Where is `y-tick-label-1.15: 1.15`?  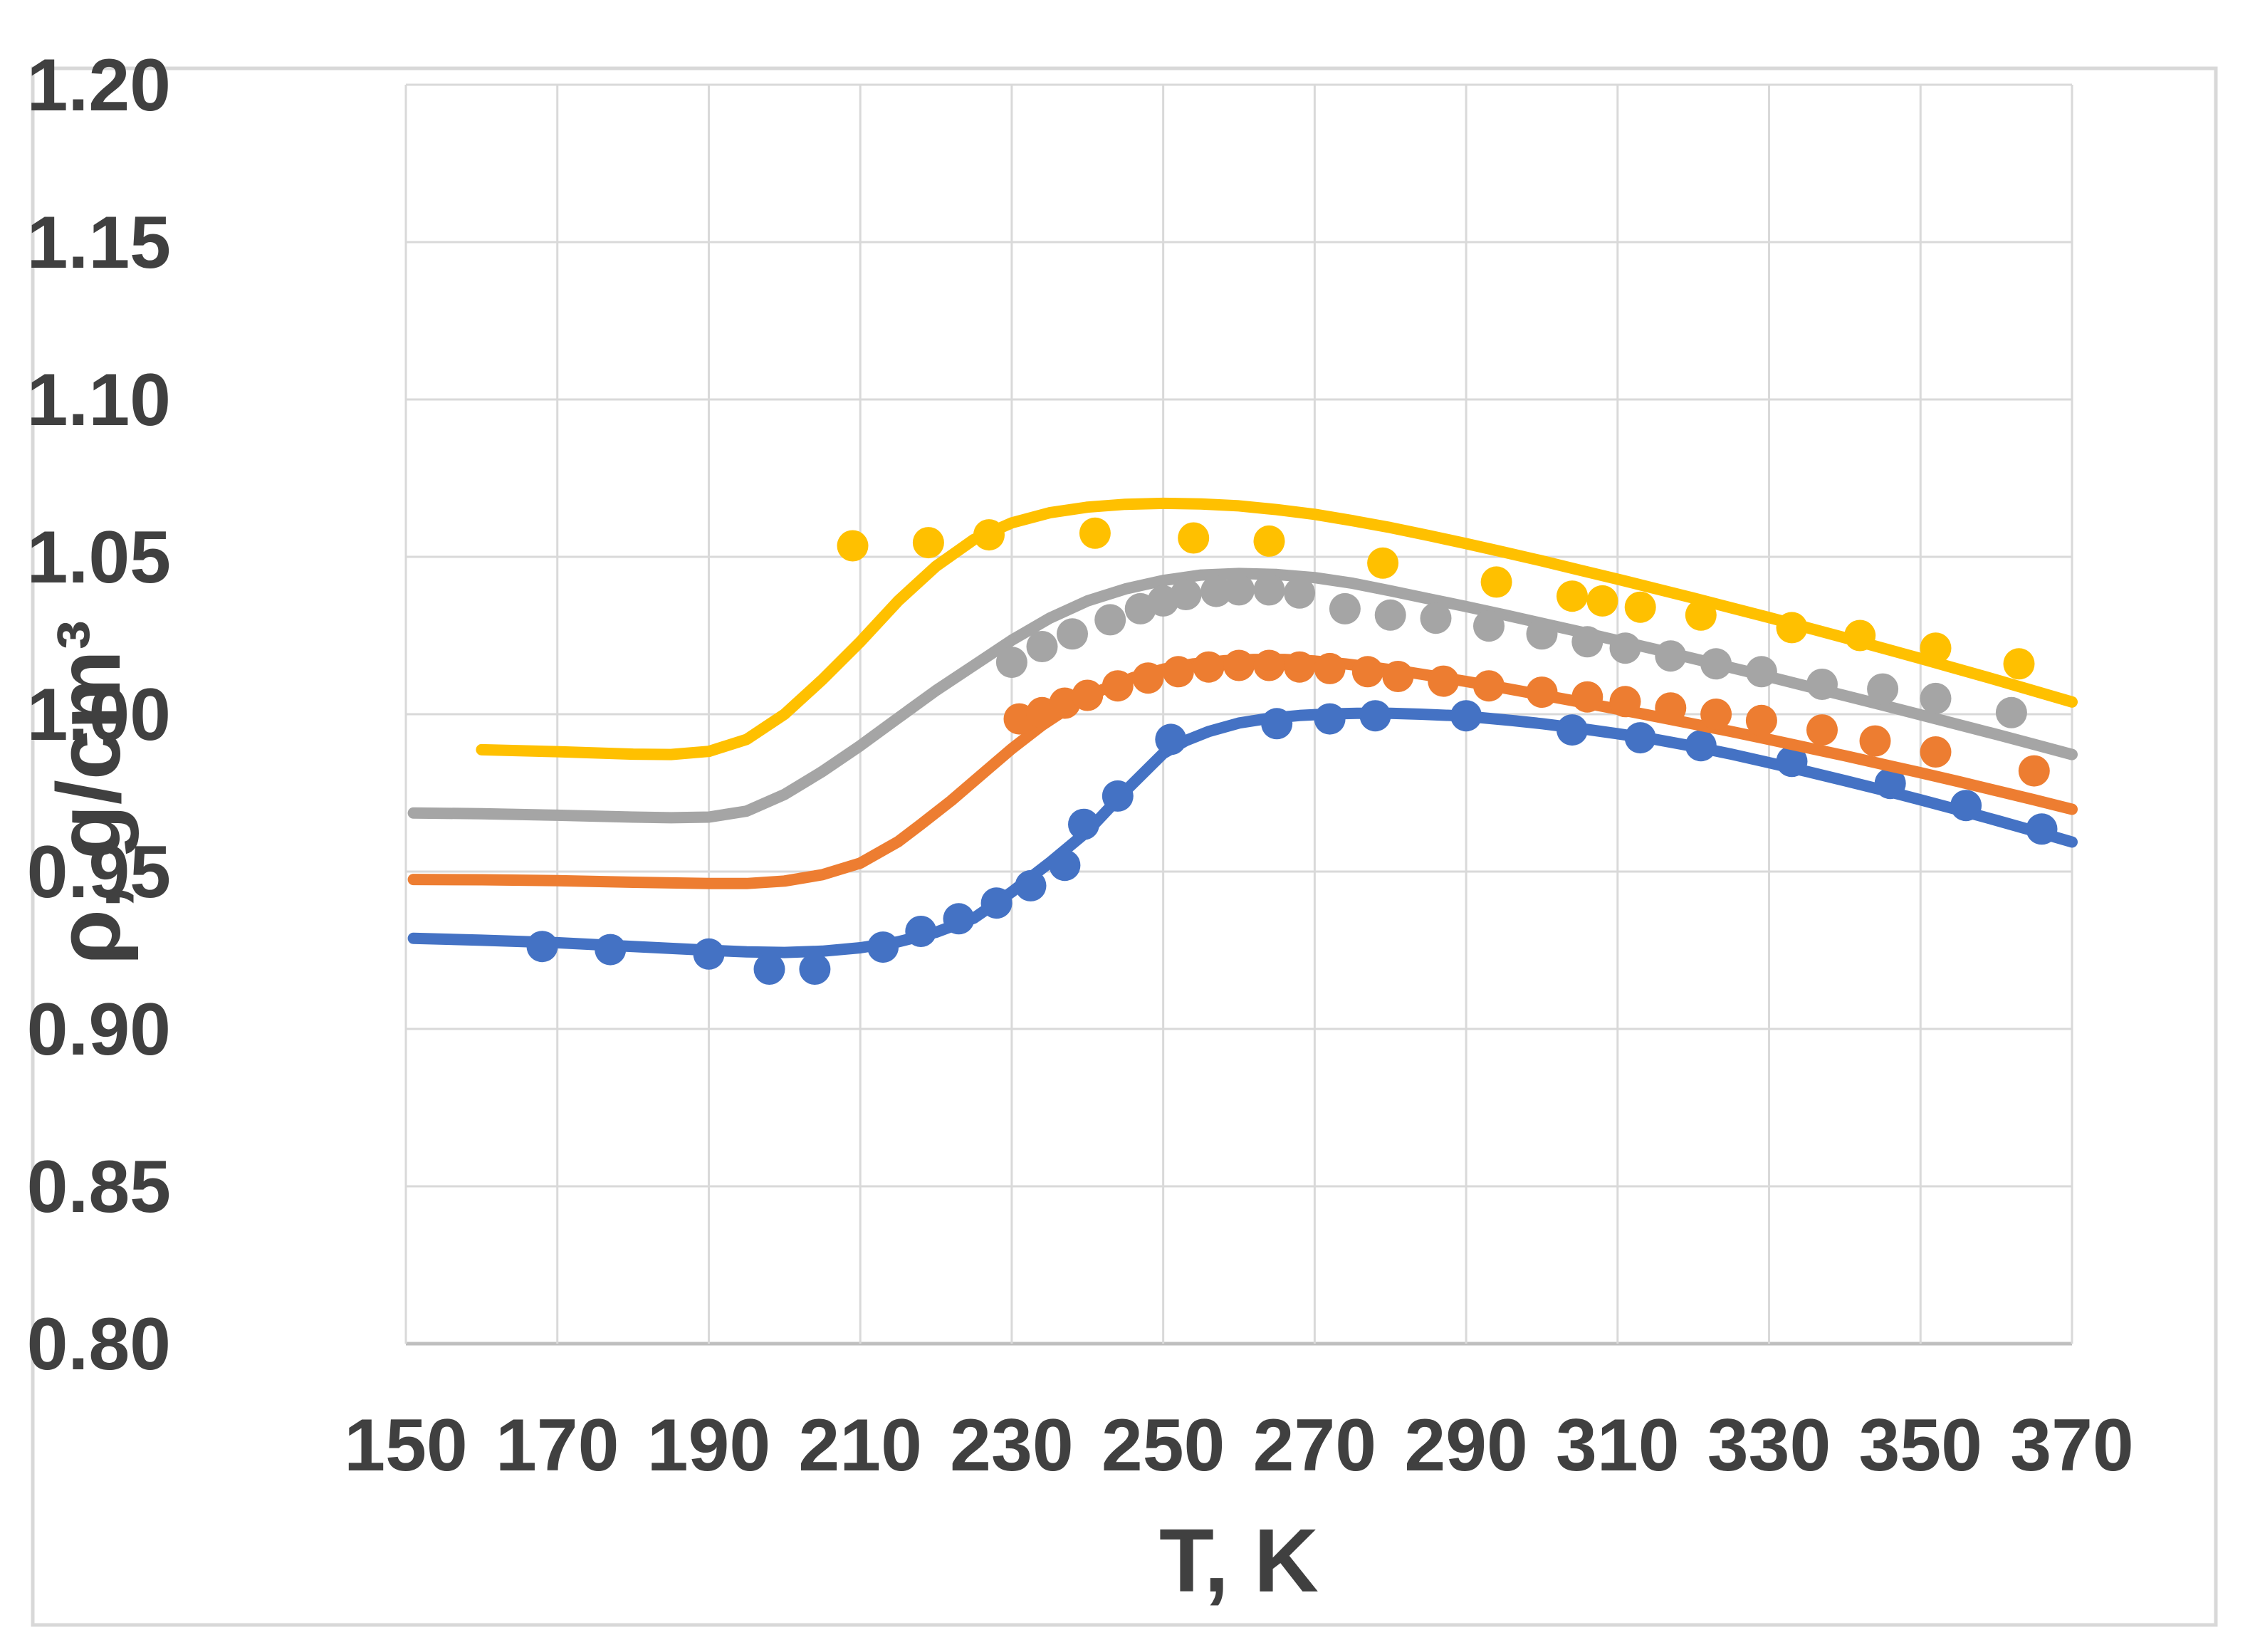
y-tick-label-1.15: 1.15 is located at coordinates (99, 243).